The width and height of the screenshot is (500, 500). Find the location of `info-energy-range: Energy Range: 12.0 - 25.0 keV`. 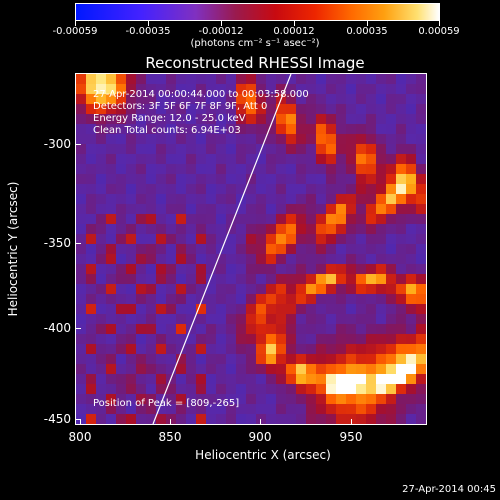

info-energy-range: Energy Range: 12.0 - 25.0 keV is located at coordinates (169, 118).